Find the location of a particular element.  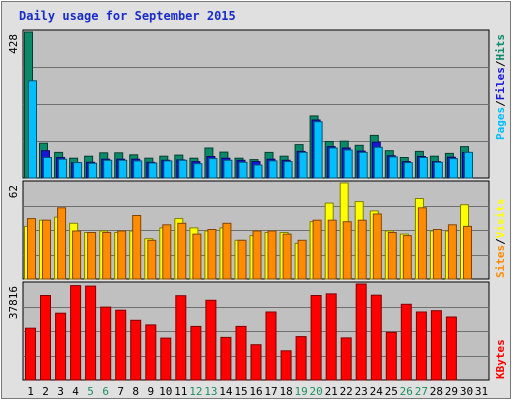

day-label-21: 21 is located at coordinates (331, 391).